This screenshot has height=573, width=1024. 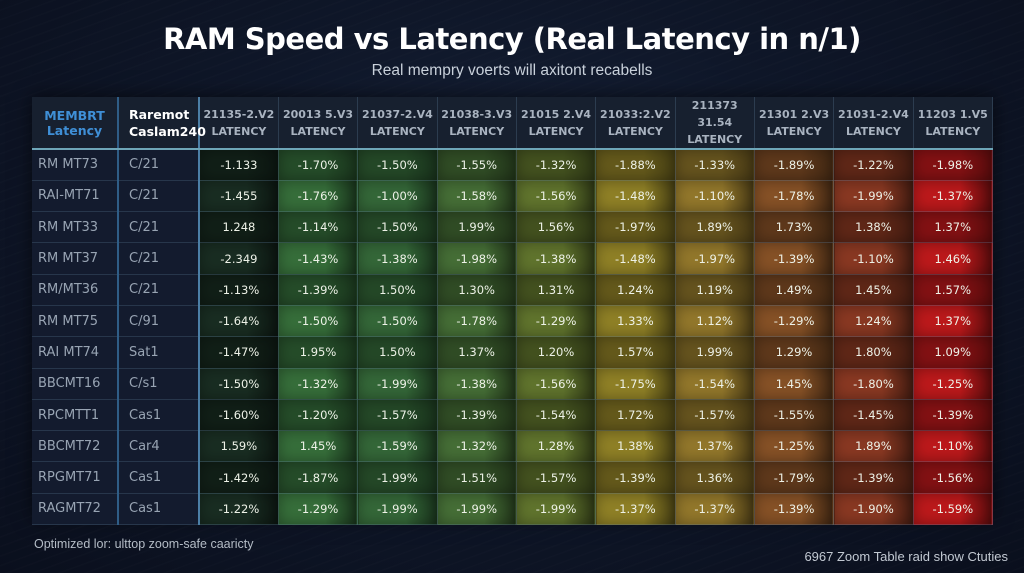 I want to click on speed-column-header: 21031-2.V4 LATENCY, so click(x=873, y=123).